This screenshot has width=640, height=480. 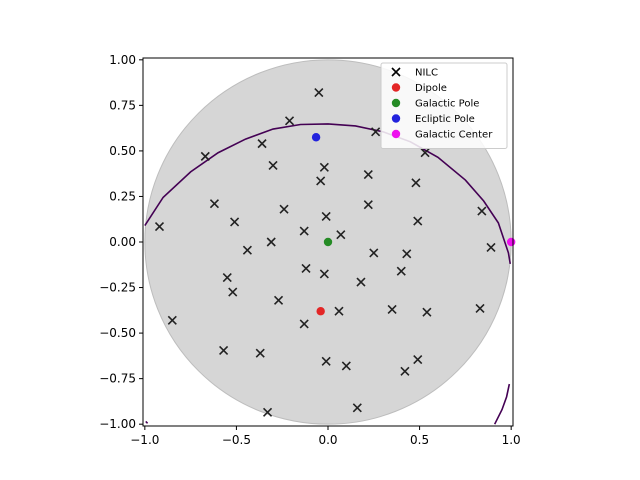 What do you see at coordinates (327, 440) in the screenshot?
I see `x-tick-label: 0.0` at bounding box center [327, 440].